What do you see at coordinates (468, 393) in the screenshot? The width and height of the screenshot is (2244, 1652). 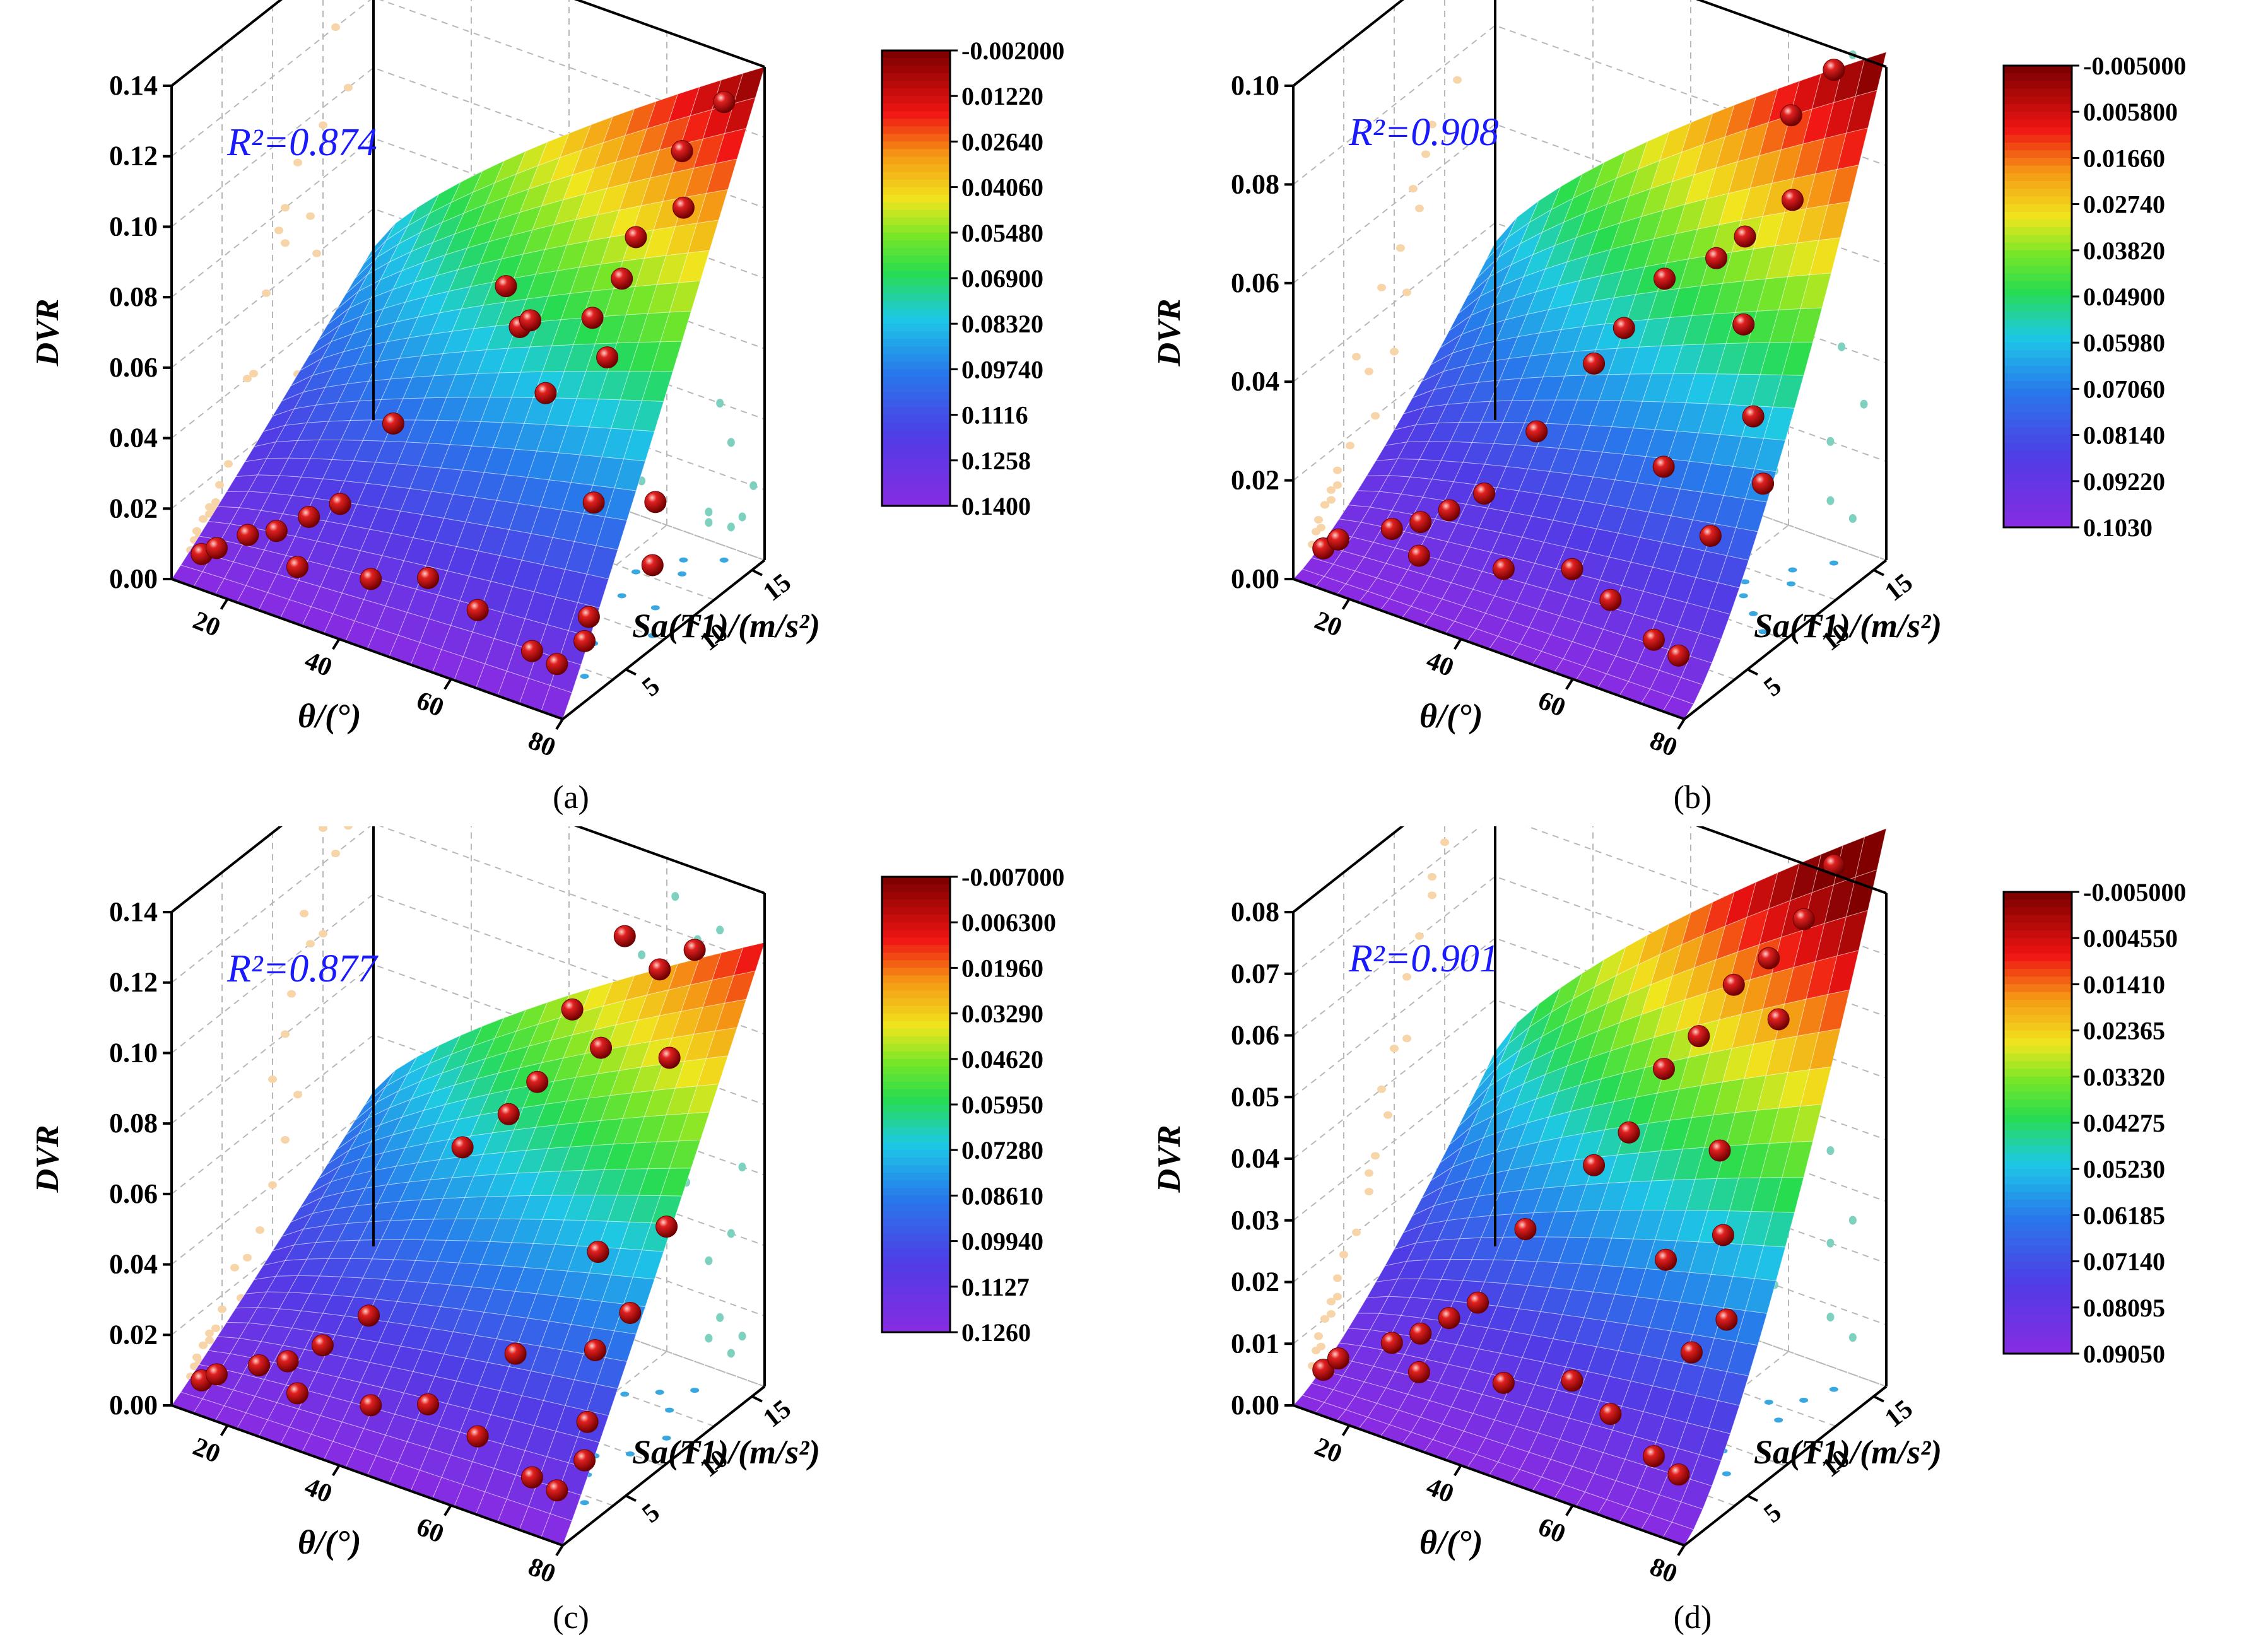 I see `fitted-surface` at bounding box center [468, 393].